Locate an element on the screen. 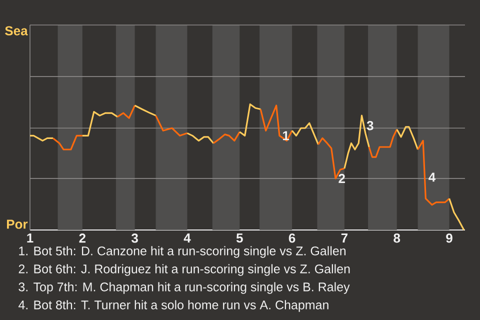 This screenshot has width=480, height=320. text: Por is located at coordinates (17, 224).